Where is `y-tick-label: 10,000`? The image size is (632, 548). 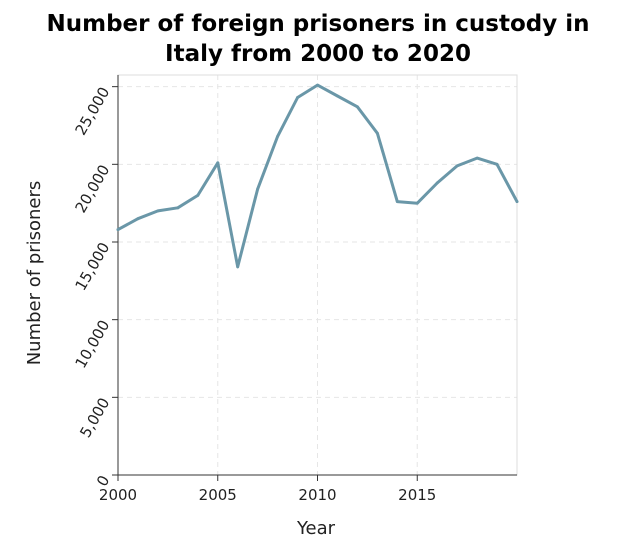
y-tick-label: 10,000 is located at coordinates (93, 344).